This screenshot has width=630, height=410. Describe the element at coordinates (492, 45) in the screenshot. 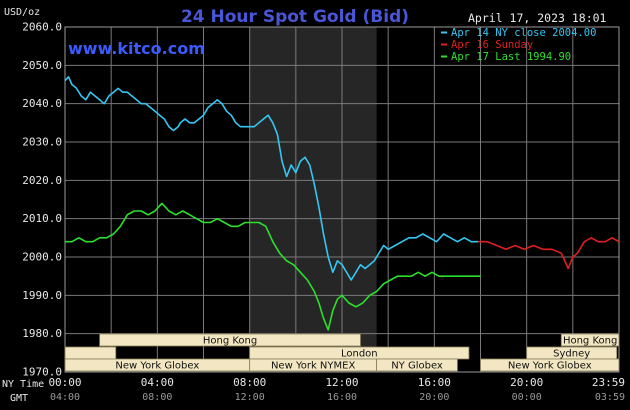

I see `legend-label-red: Apr 16 Sunday` at that location.